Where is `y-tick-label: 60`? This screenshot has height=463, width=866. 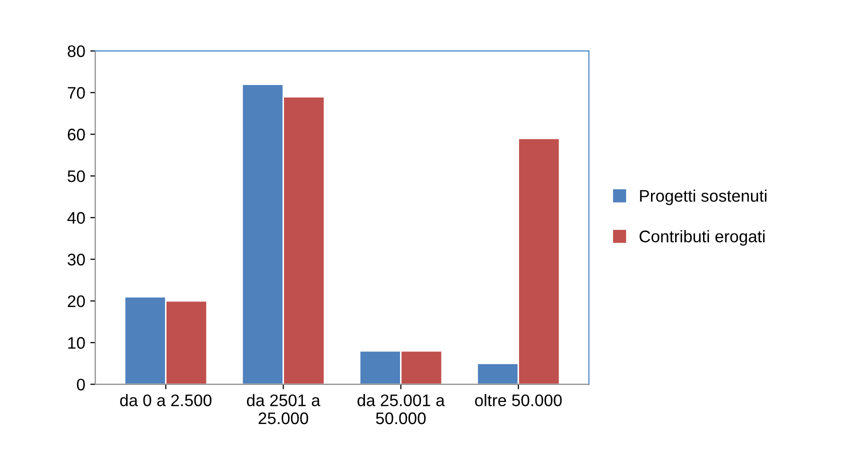
y-tick-label: 60 is located at coordinates (76, 134).